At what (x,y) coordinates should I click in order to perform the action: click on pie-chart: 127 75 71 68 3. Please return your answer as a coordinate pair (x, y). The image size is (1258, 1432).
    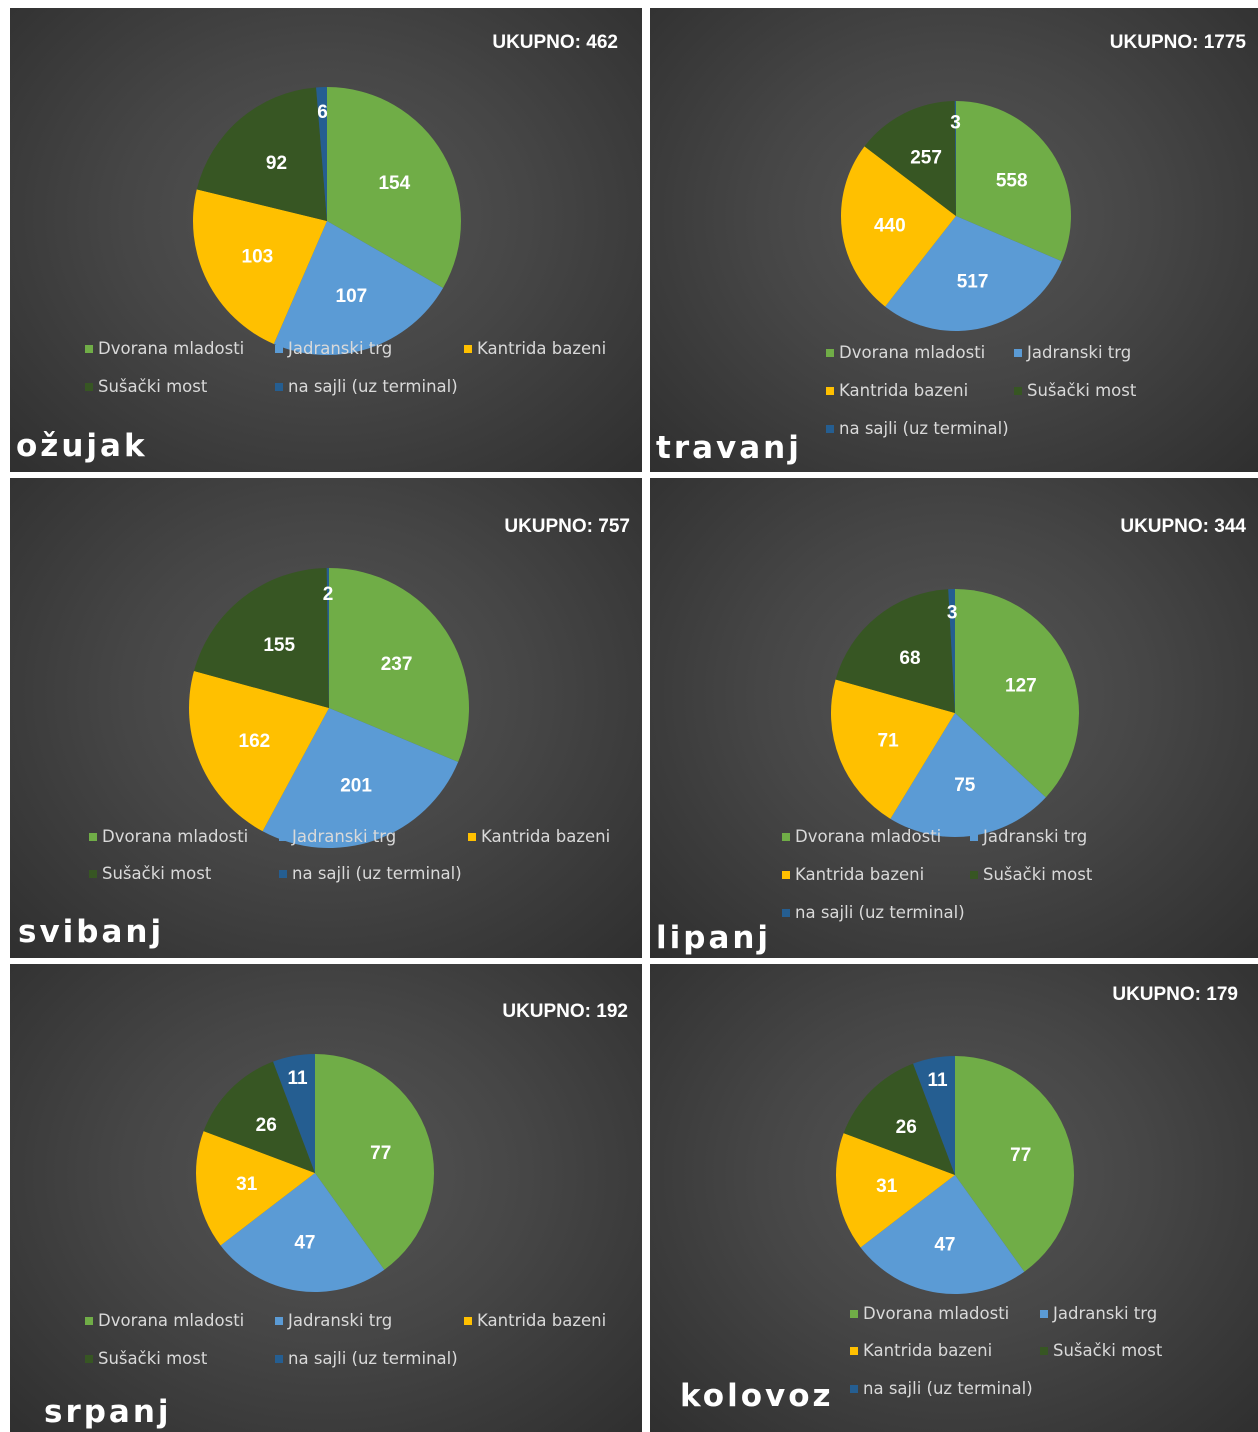
    Looking at the image, I should click on (955, 713).